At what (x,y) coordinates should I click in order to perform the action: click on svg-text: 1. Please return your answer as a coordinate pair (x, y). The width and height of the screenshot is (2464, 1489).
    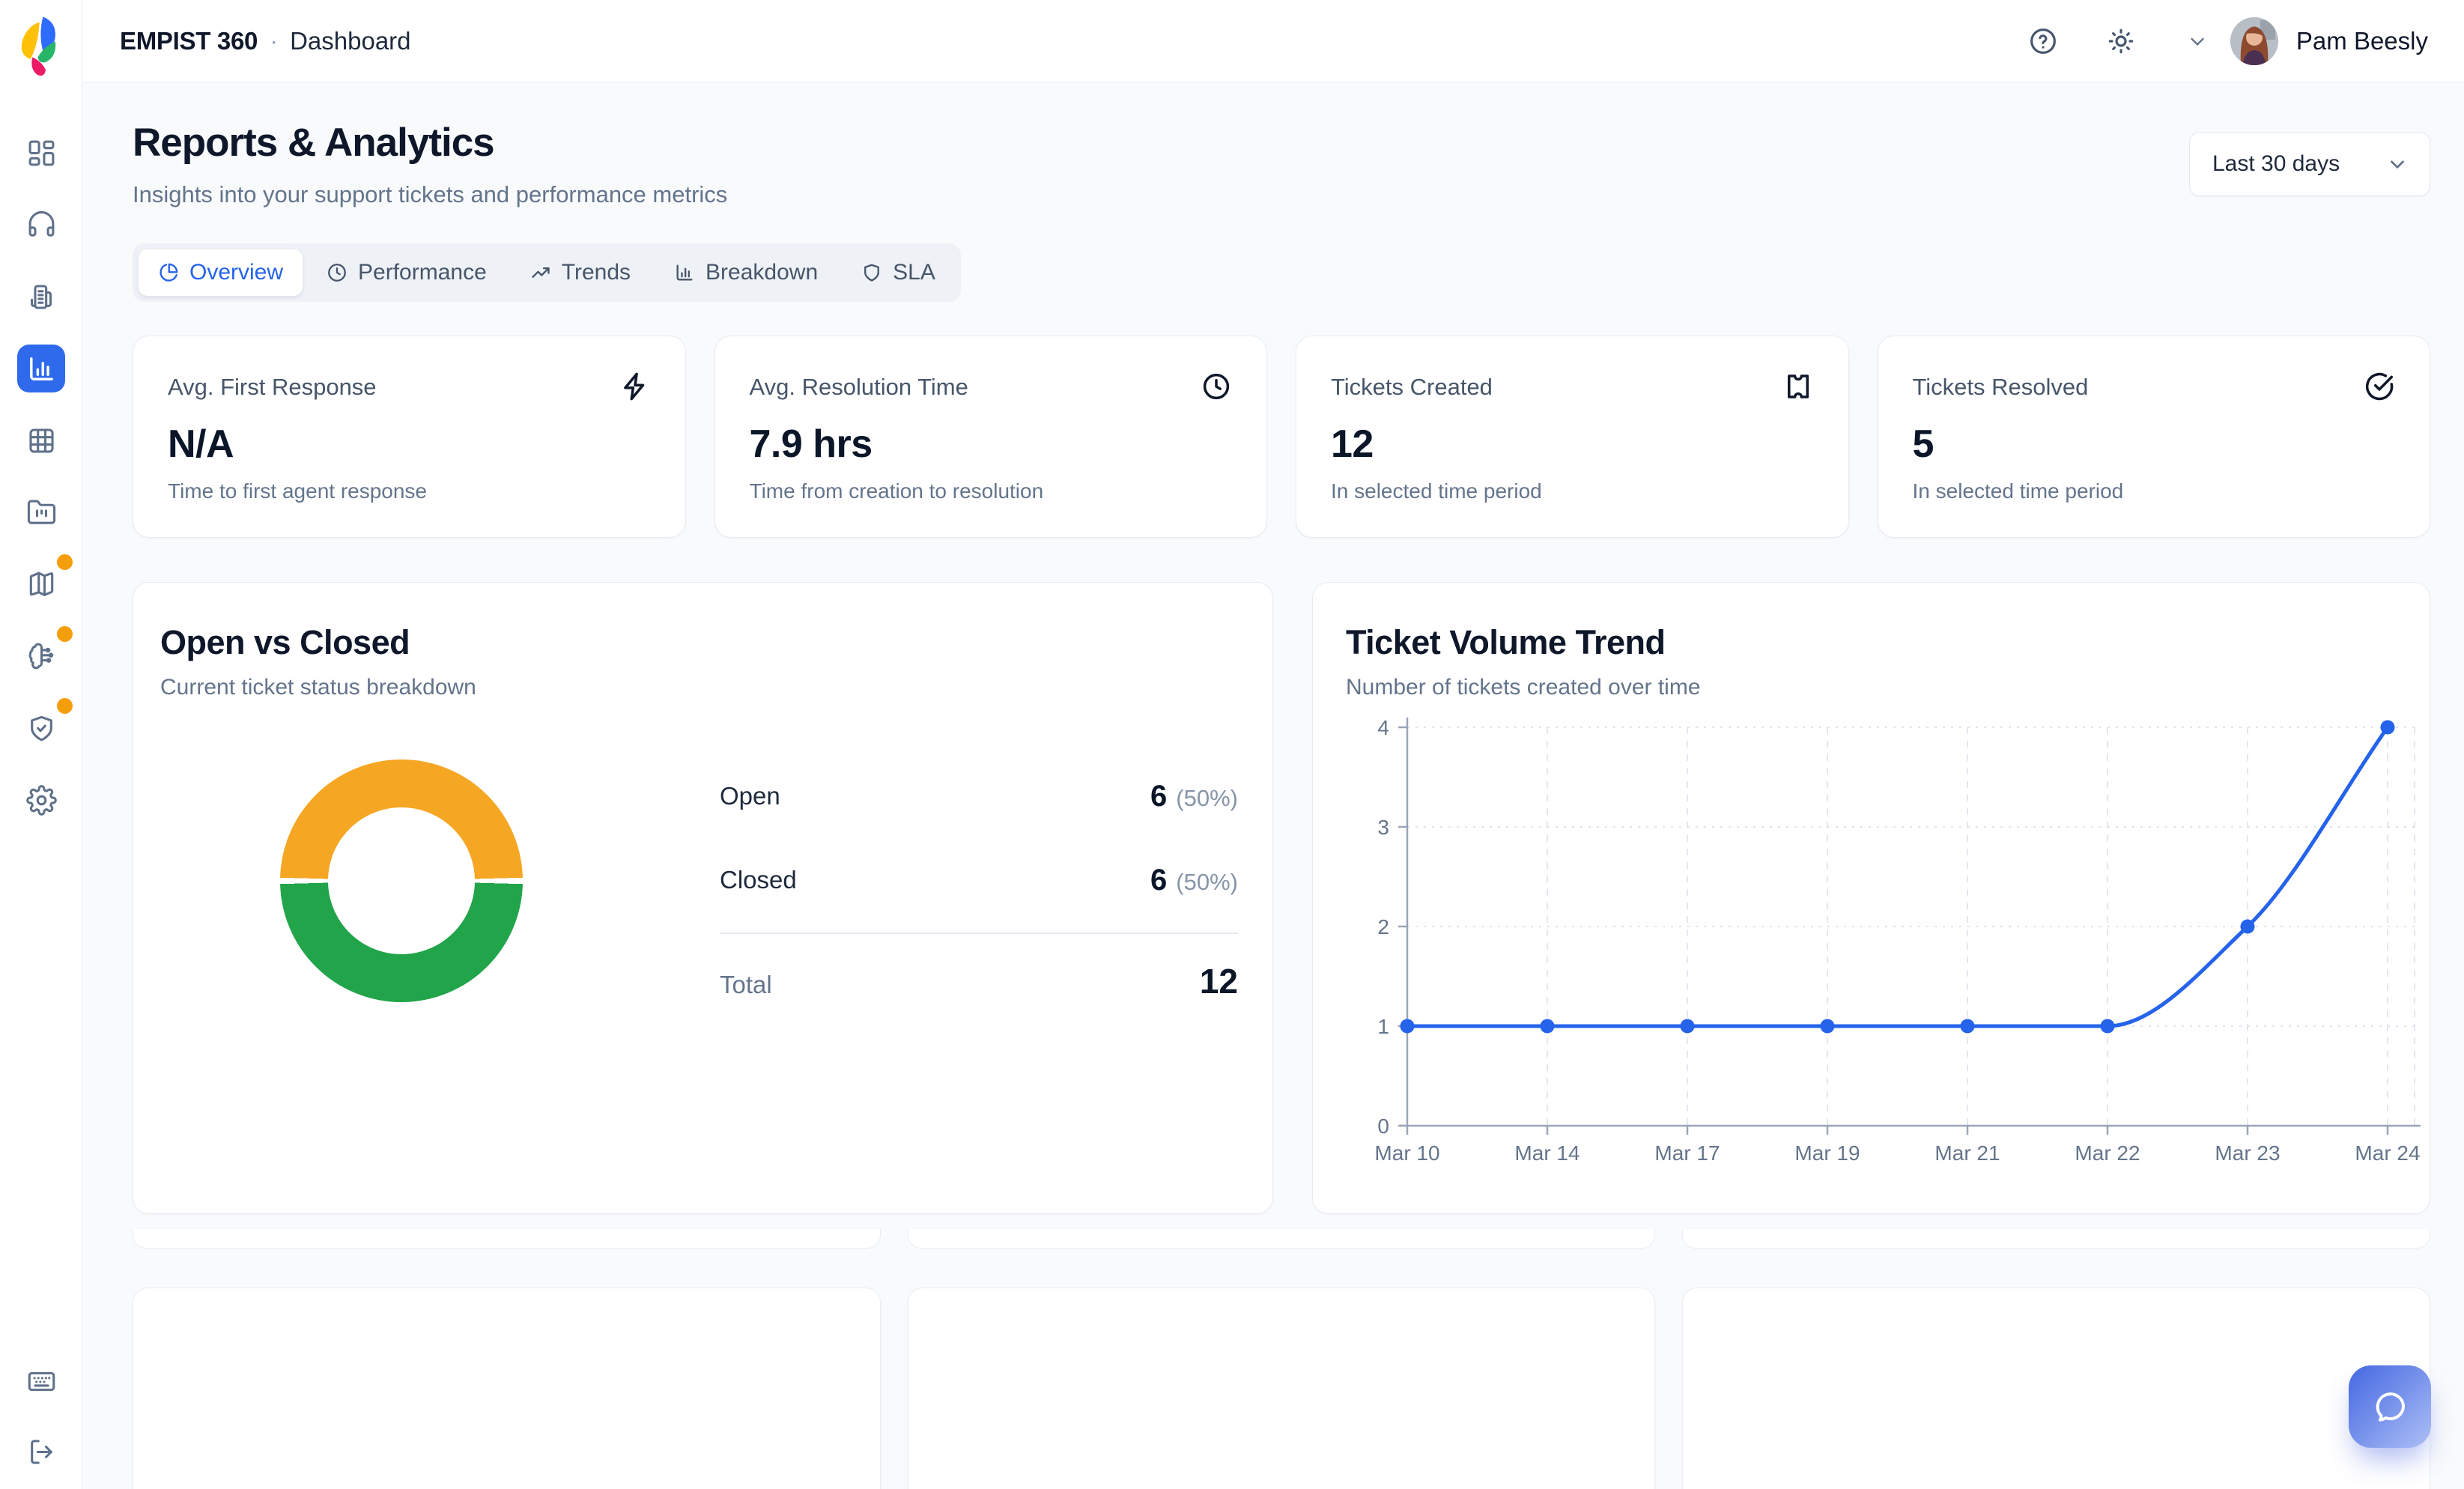
    Looking at the image, I should click on (1383, 1026).